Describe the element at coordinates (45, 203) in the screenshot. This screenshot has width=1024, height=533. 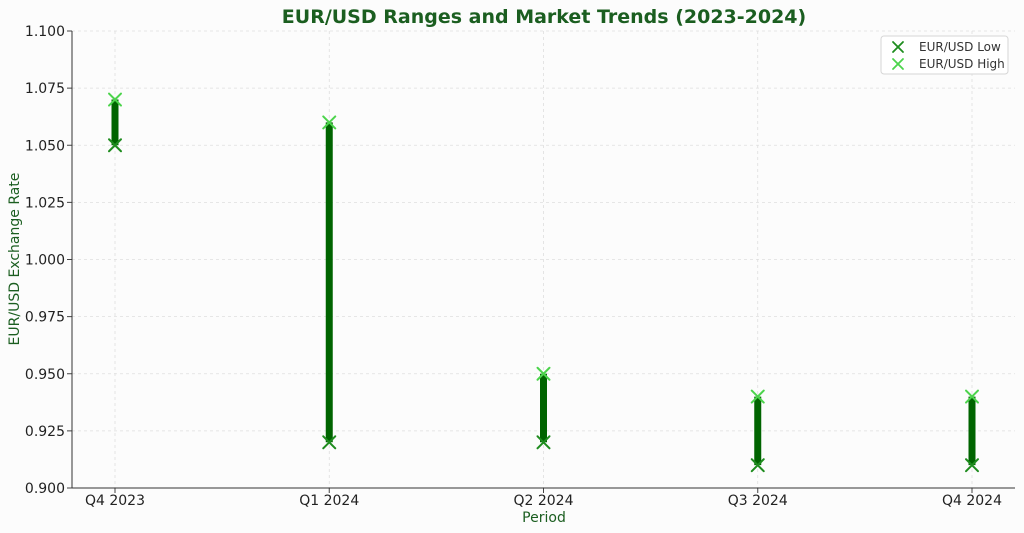
I see `y-tick-label: 1.025` at that location.